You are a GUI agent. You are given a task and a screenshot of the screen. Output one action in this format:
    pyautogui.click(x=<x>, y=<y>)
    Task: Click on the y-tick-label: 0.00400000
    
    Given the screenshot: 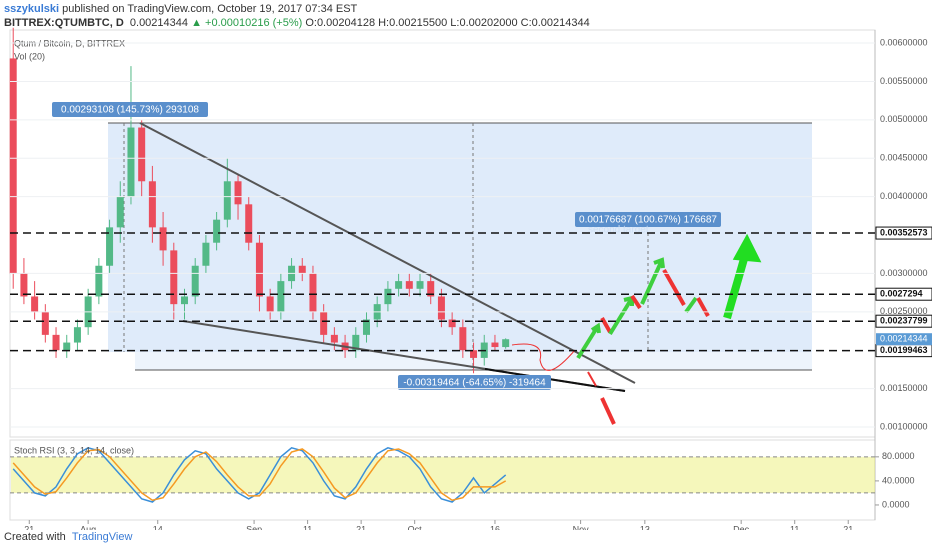 What is the action you would take?
    pyautogui.click(x=904, y=196)
    